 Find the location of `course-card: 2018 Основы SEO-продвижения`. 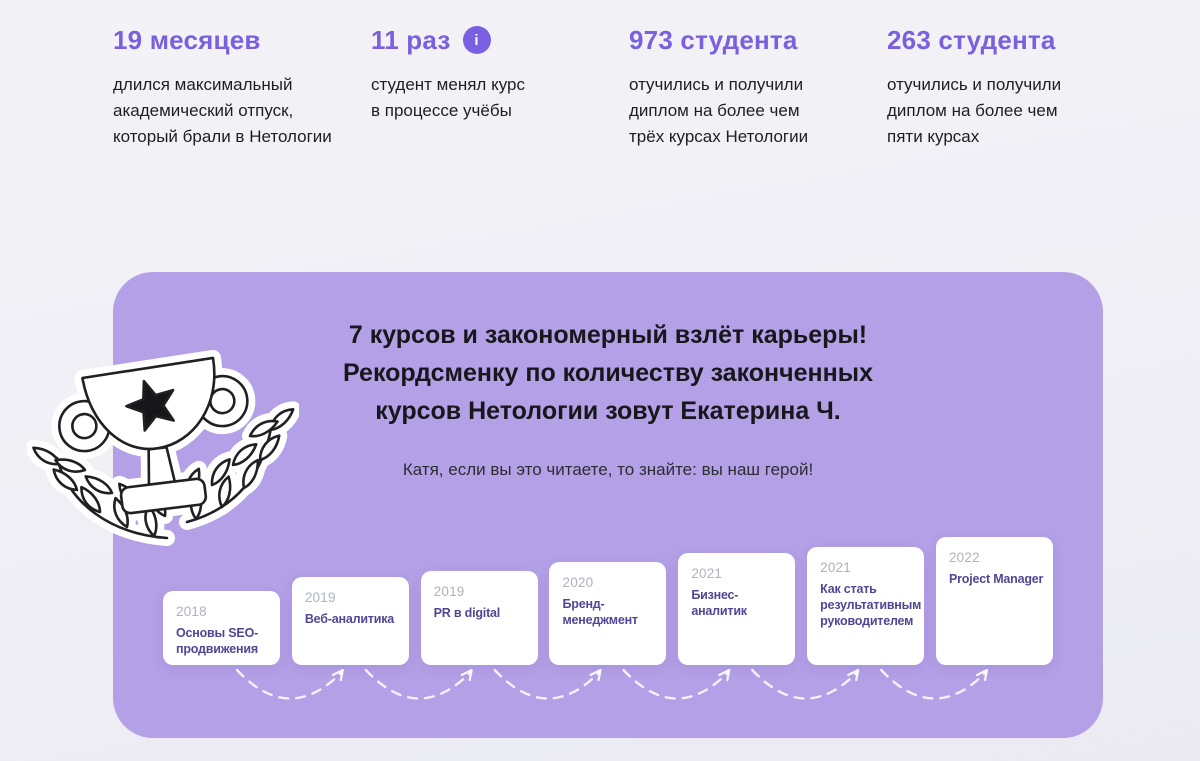

course-card: 2018 Основы SEO-продвижения is located at coordinates (221, 628).